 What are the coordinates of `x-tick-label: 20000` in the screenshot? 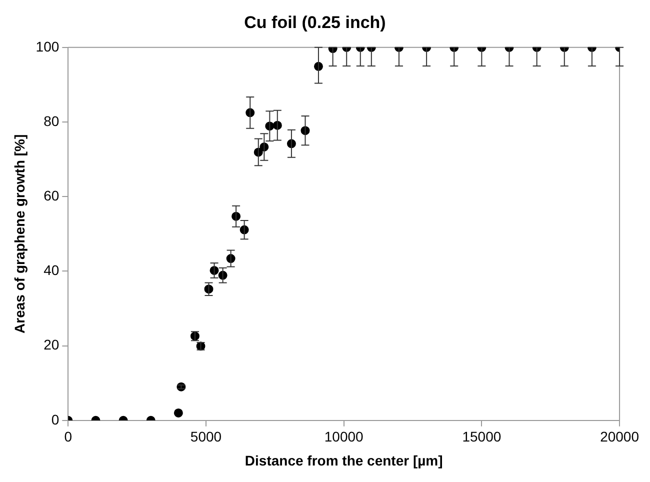 It's located at (620, 436).